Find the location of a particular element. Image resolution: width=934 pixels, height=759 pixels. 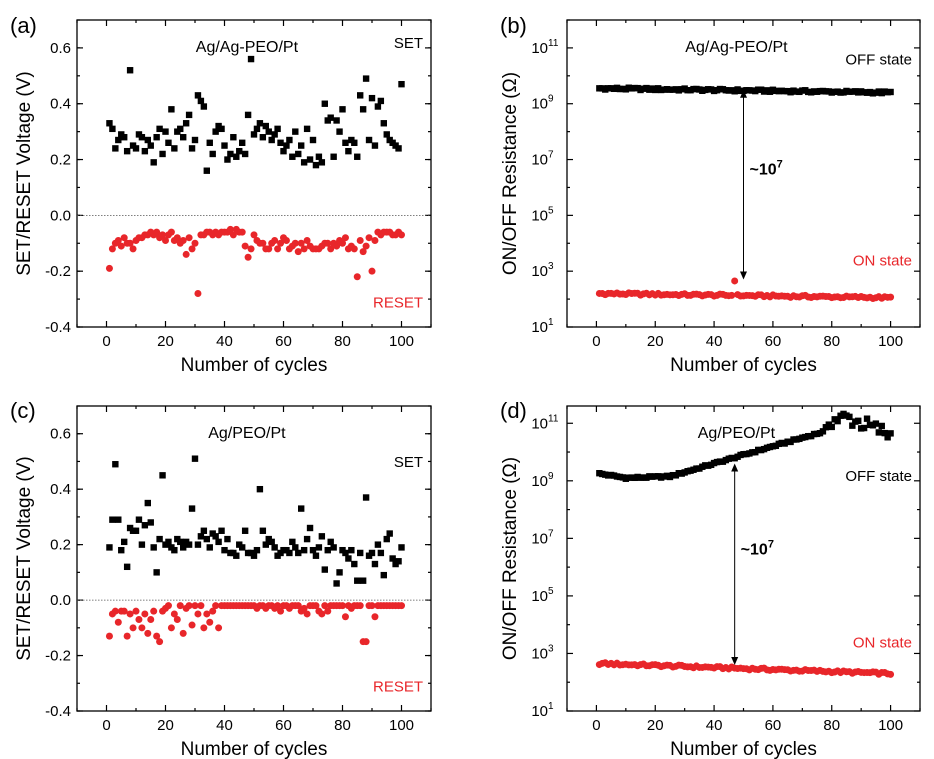

series-label: RESET is located at coordinates (398, 302).